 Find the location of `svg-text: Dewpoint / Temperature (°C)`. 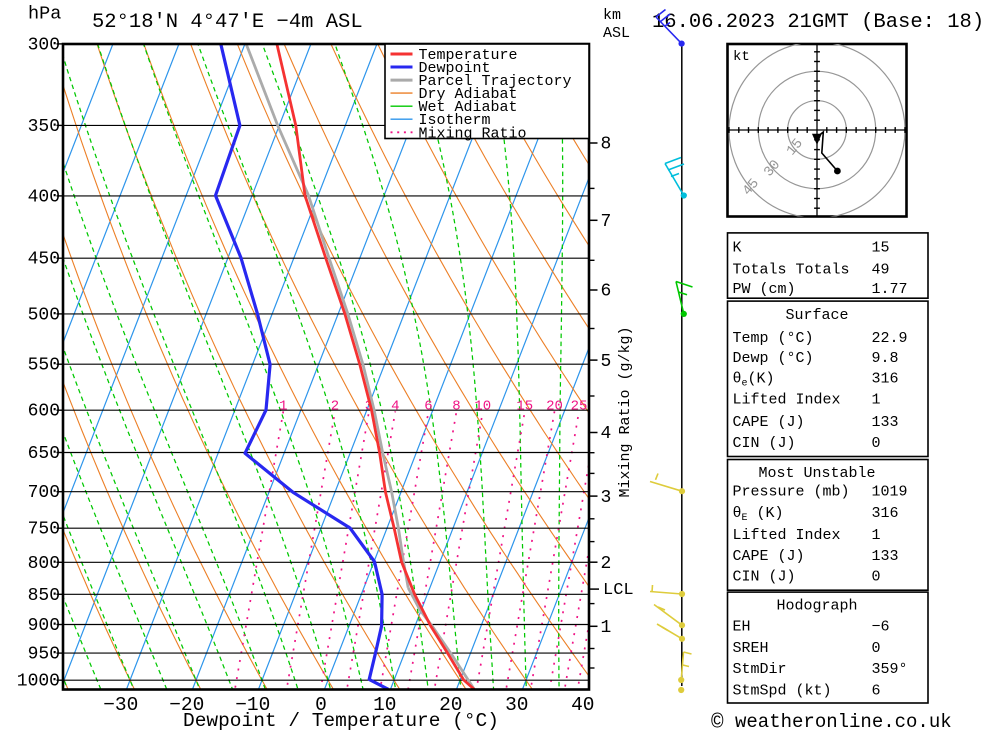

svg-text: Dewpoint / Temperature (°C) is located at coordinates (341, 721).